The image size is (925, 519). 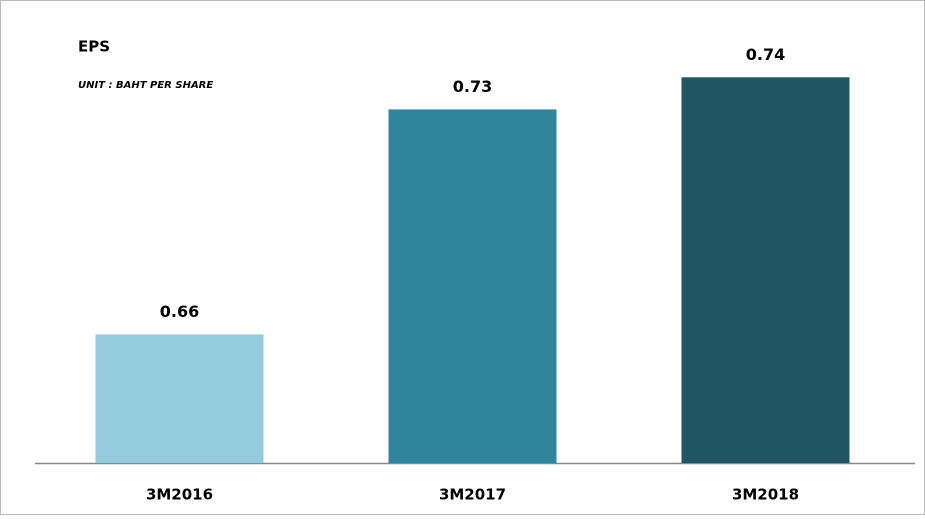 I want to click on chart-subtitle: UNIT : BAHT PER SHARE, so click(x=145, y=85).